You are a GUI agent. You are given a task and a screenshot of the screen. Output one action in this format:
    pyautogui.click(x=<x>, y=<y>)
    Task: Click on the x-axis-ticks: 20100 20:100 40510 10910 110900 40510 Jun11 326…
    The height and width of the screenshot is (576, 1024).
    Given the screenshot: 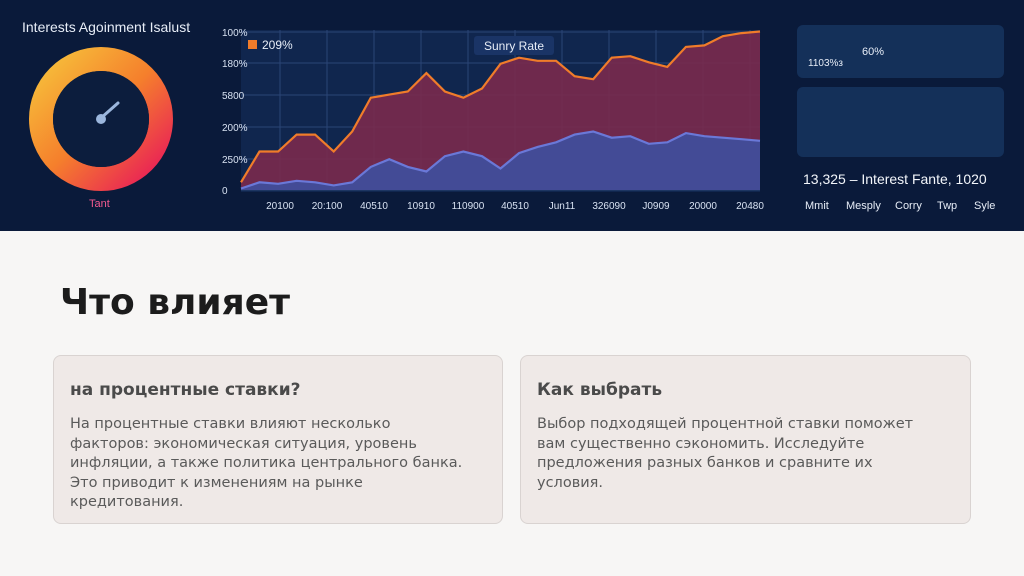 What is the action you would take?
    pyautogui.click(x=515, y=206)
    